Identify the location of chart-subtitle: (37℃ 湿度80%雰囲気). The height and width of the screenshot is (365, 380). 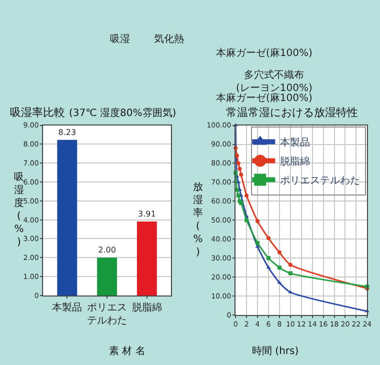
(122, 113).